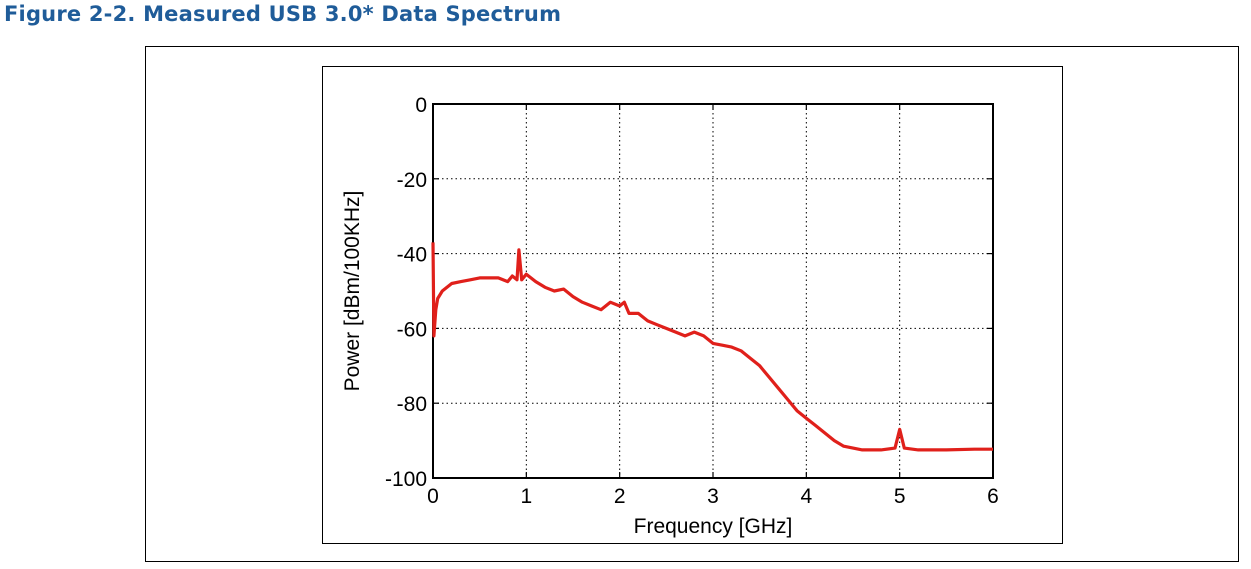  Describe the element at coordinates (412, 404) in the screenshot. I see `y-tick-label: -80` at that location.